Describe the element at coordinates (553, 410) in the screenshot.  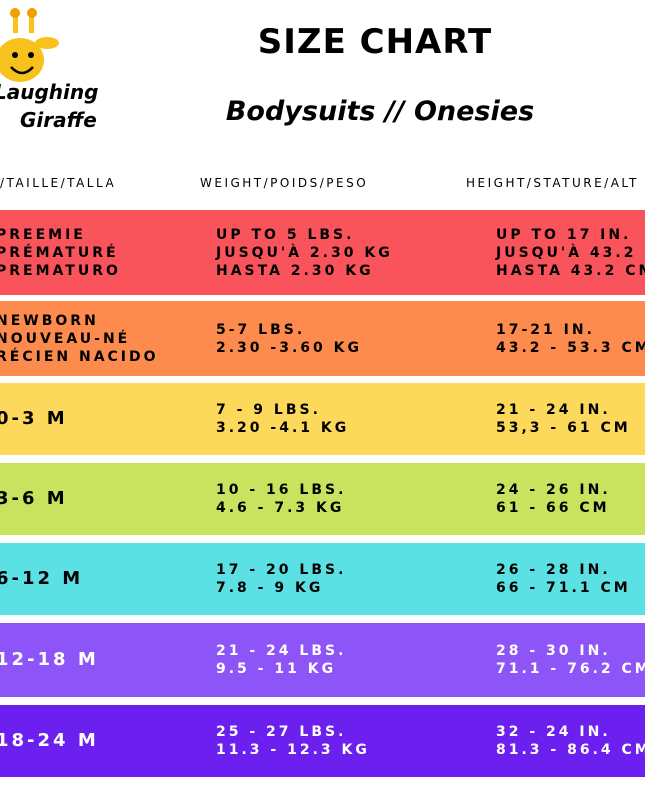
I see `cell-line: 21 - 24 IN.` at that location.